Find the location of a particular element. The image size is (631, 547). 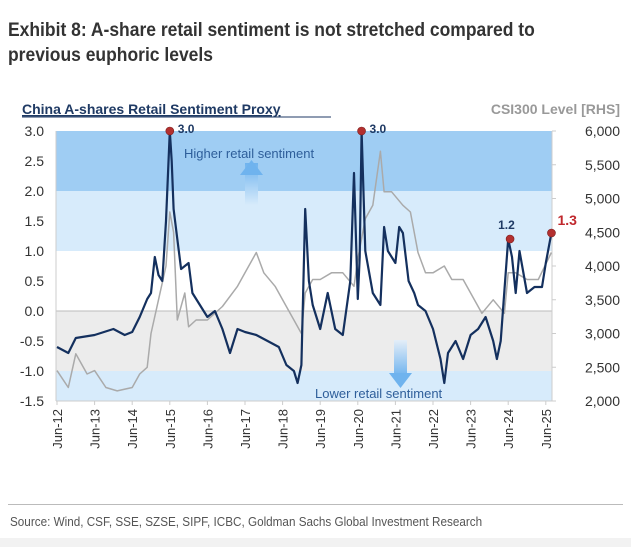

source-divider is located at coordinates (315, 504).